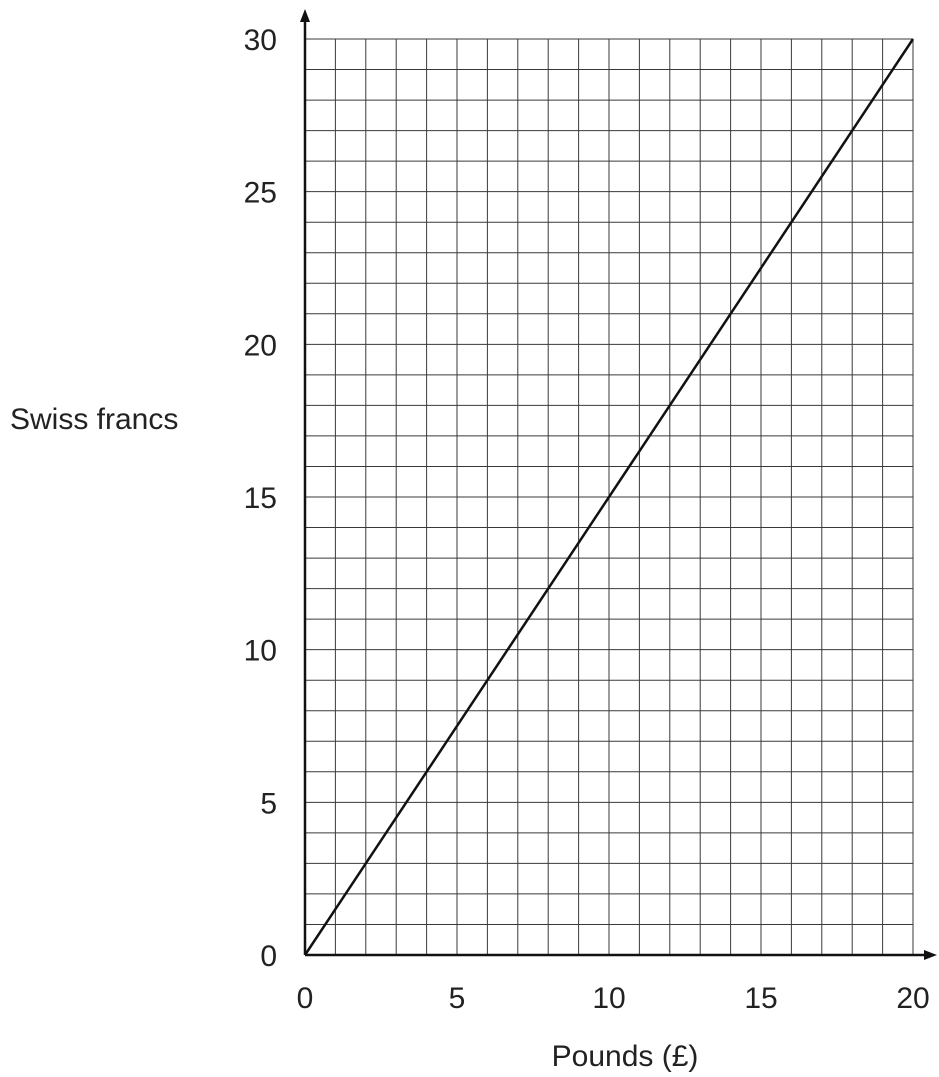 This screenshot has width=939, height=1077. I want to click on y-tick-label: 0, so click(268, 956).